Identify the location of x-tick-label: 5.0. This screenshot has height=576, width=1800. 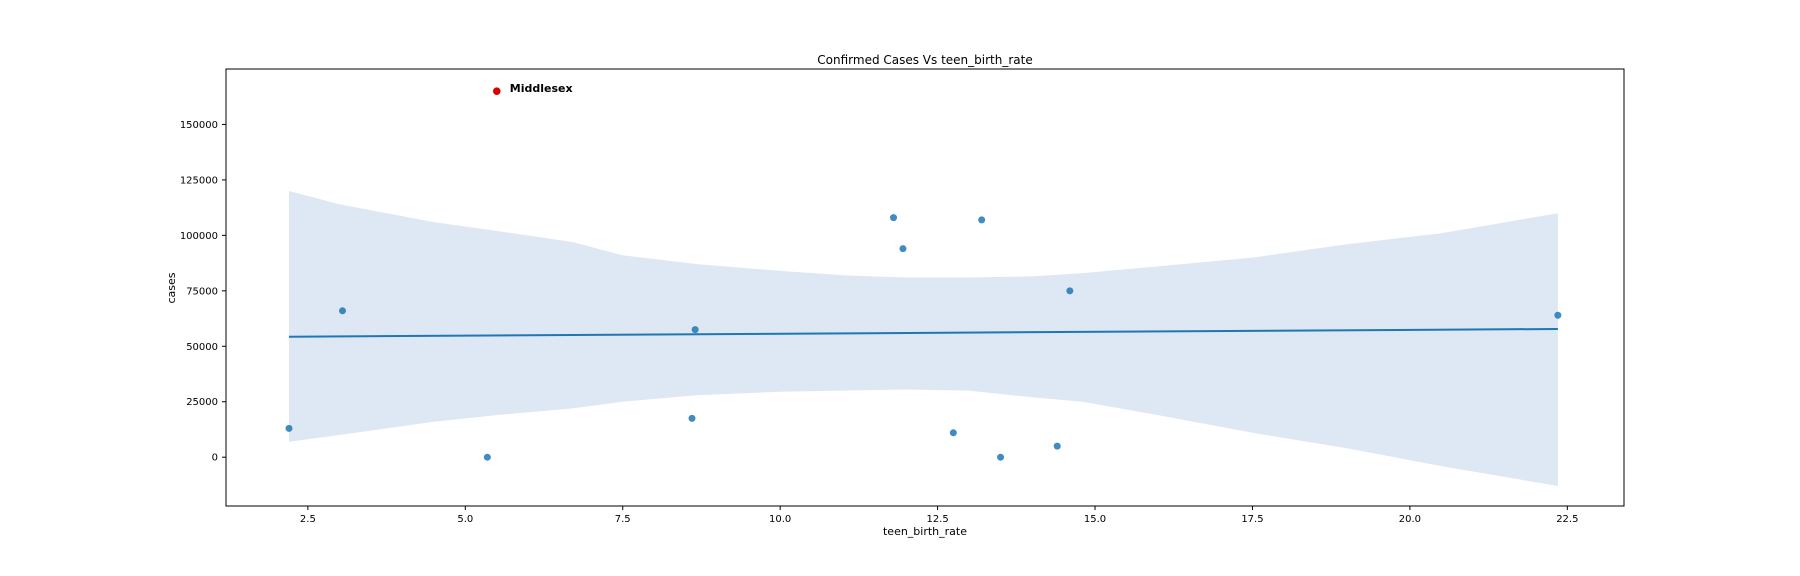
(465, 519).